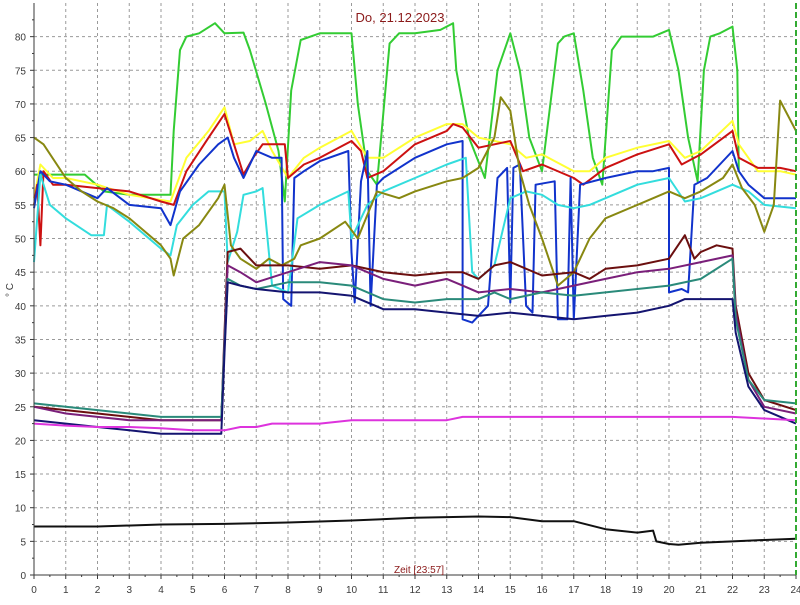 This screenshot has height=605, width=800. What do you see at coordinates (98, 590) in the screenshot?
I see `x-tick-label: 2` at bounding box center [98, 590].